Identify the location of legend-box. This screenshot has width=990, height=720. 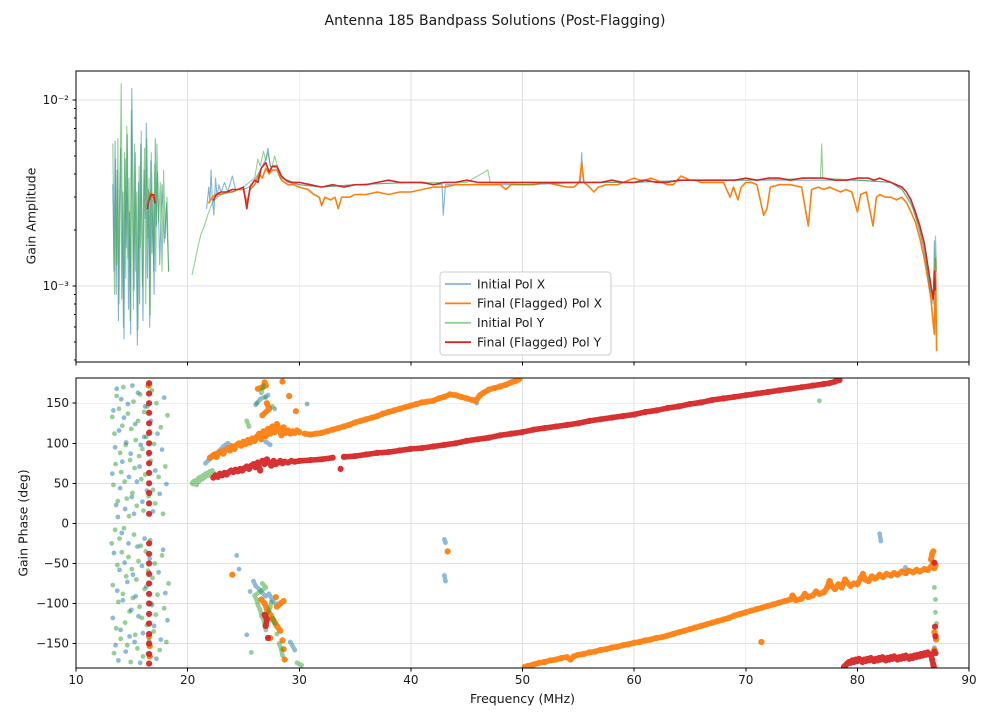
(525, 313).